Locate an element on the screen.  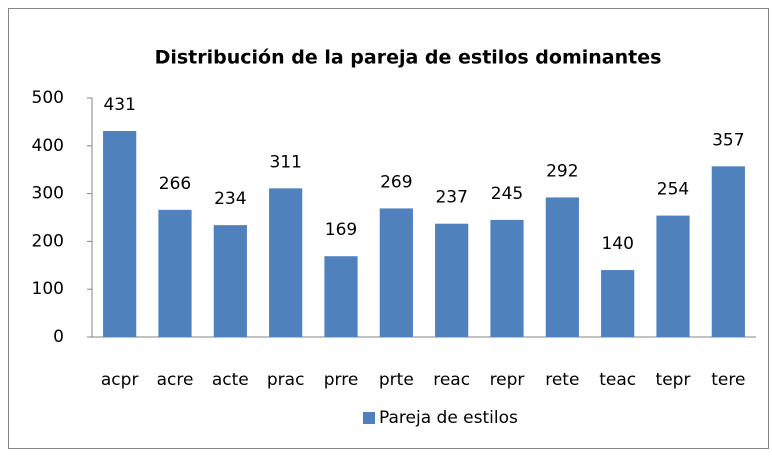
legend-swatch is located at coordinates (369, 418).